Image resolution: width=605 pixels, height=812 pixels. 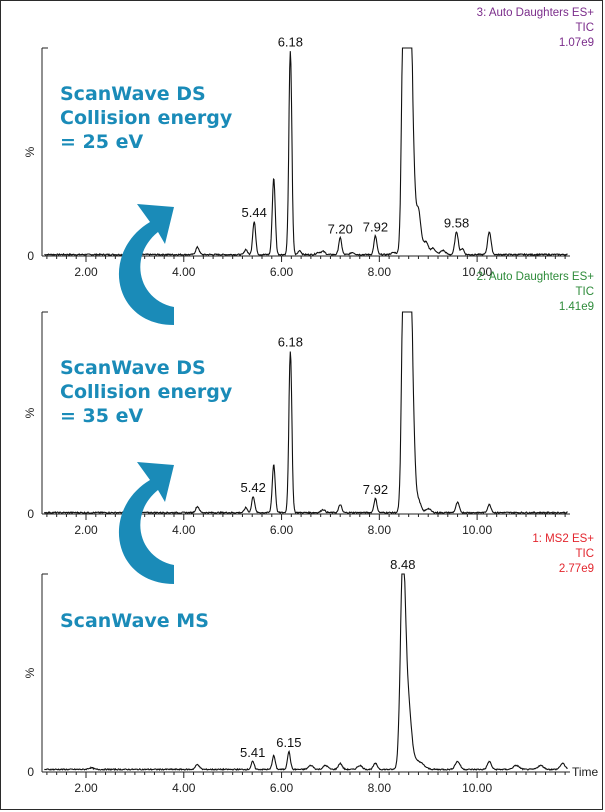 What do you see at coordinates (146, 392) in the screenshot?
I see `annotation-middle-line2: Collision energy` at bounding box center [146, 392].